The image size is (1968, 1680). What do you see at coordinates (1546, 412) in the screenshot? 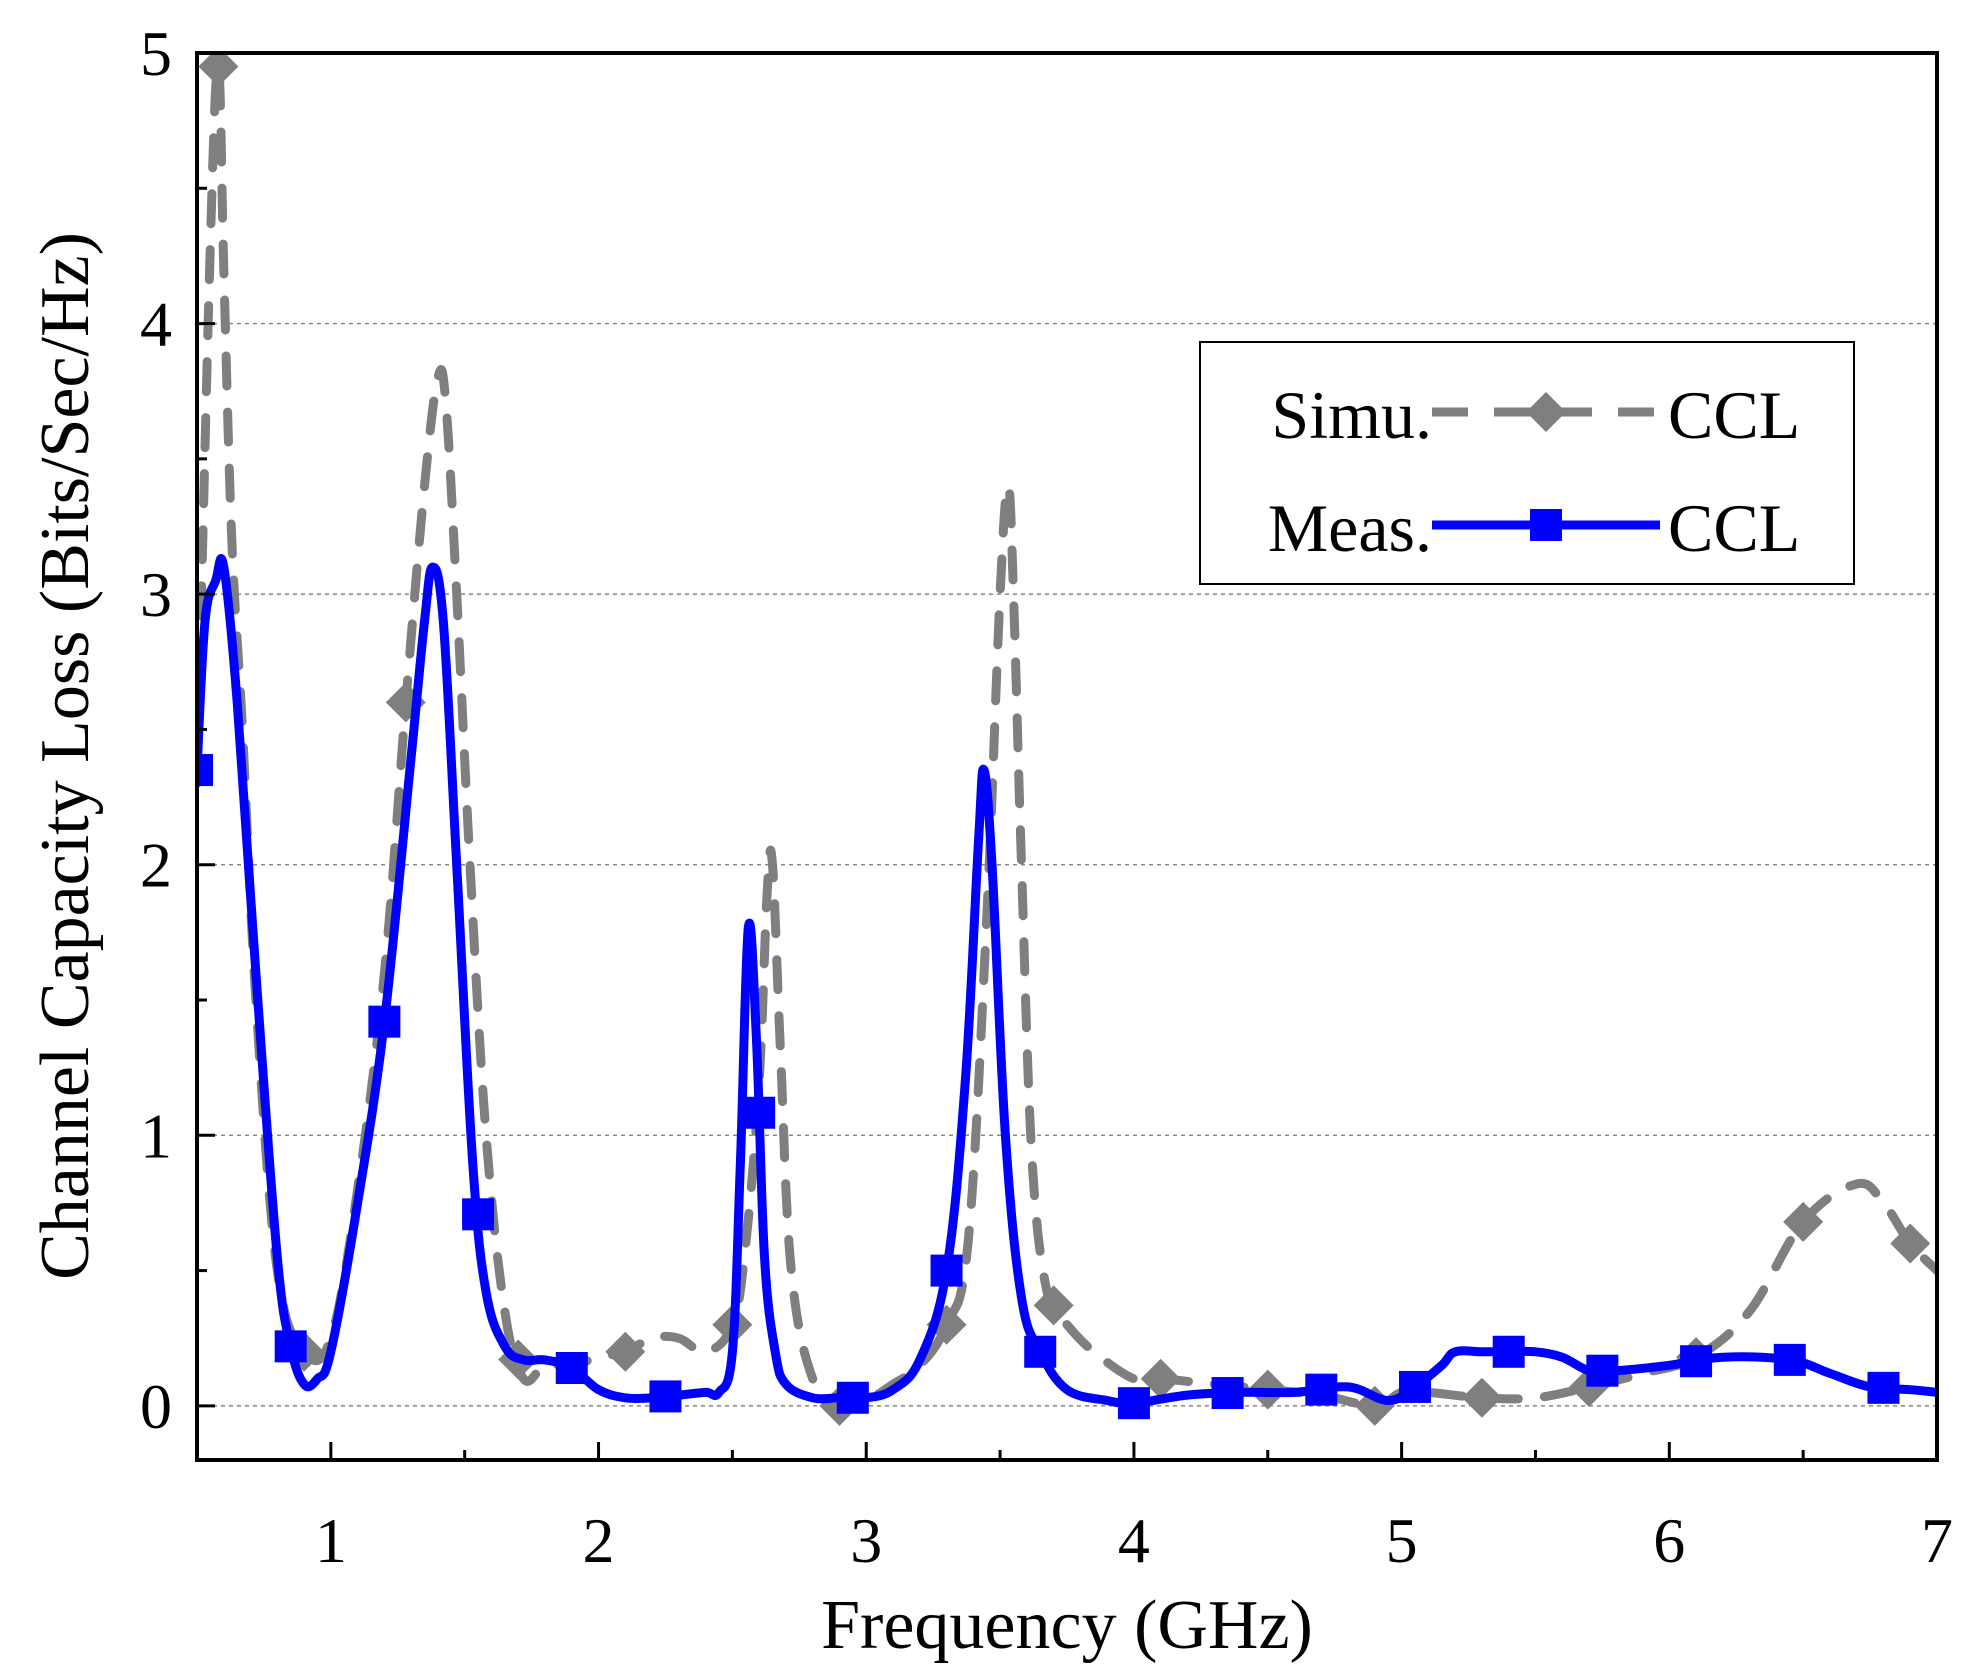
I see `legend-sim-marker` at bounding box center [1546, 412].